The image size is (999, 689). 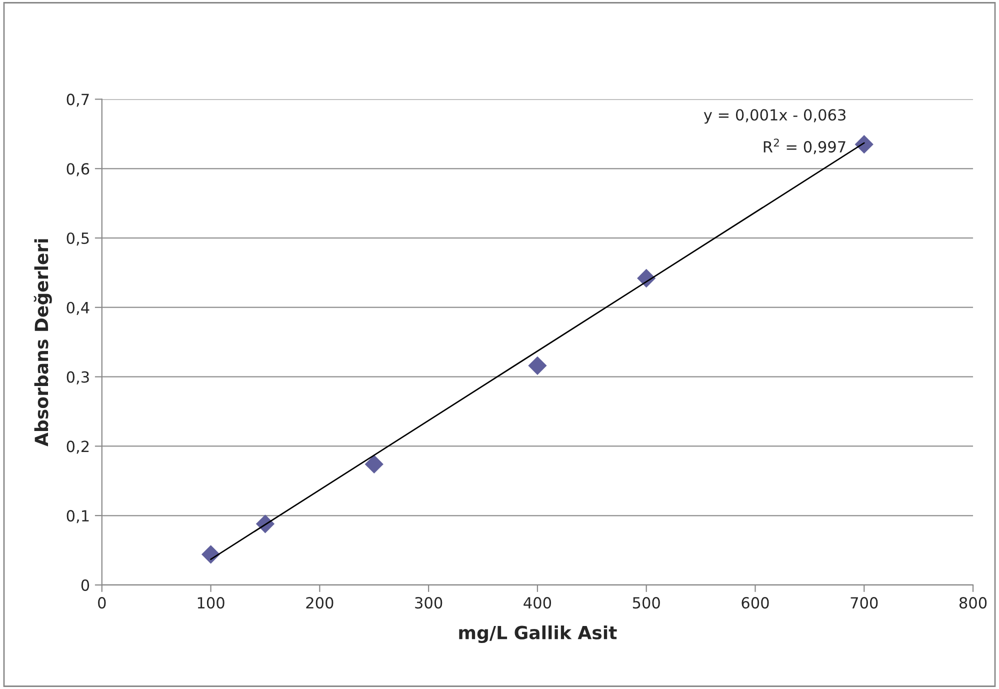 I want to click on y-tick-label: 0,2, so click(x=77, y=447).